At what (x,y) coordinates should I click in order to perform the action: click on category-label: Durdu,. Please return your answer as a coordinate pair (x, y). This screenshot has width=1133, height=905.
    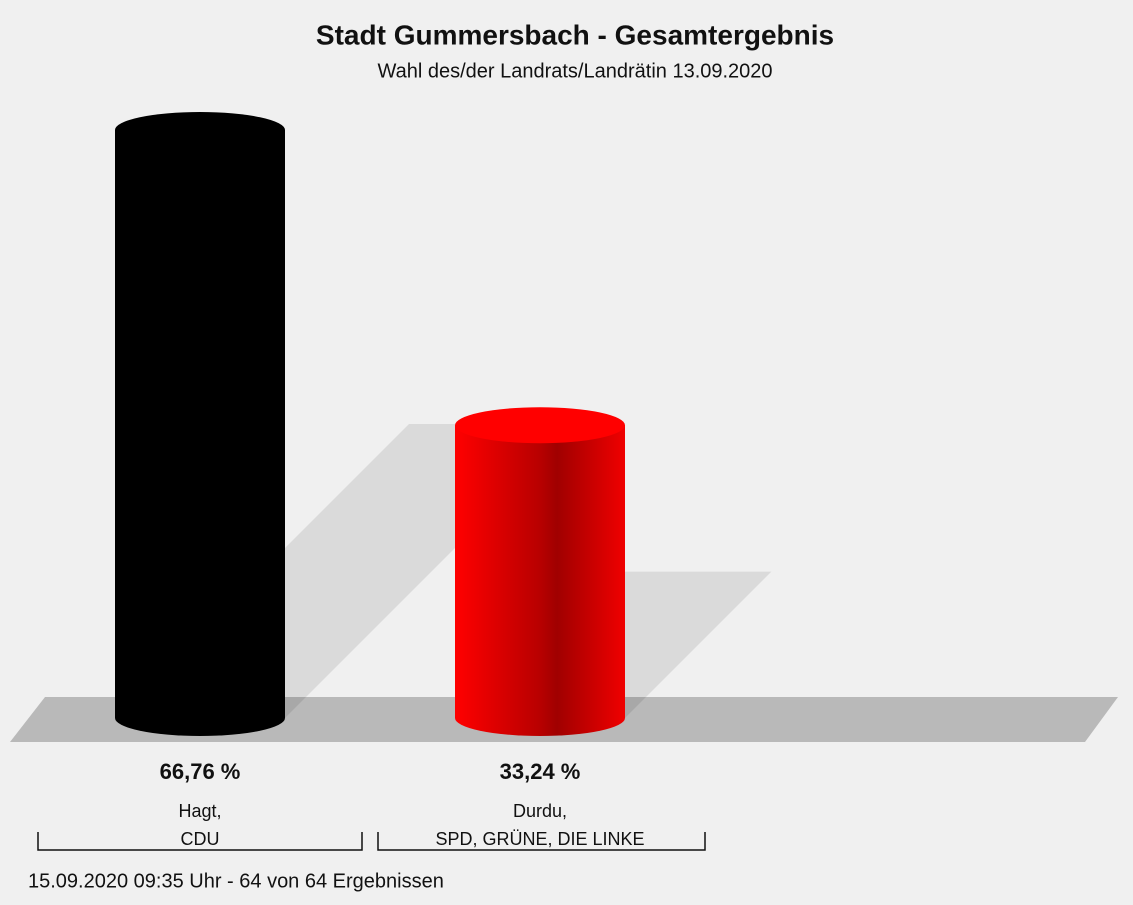
    Looking at the image, I should click on (540, 811).